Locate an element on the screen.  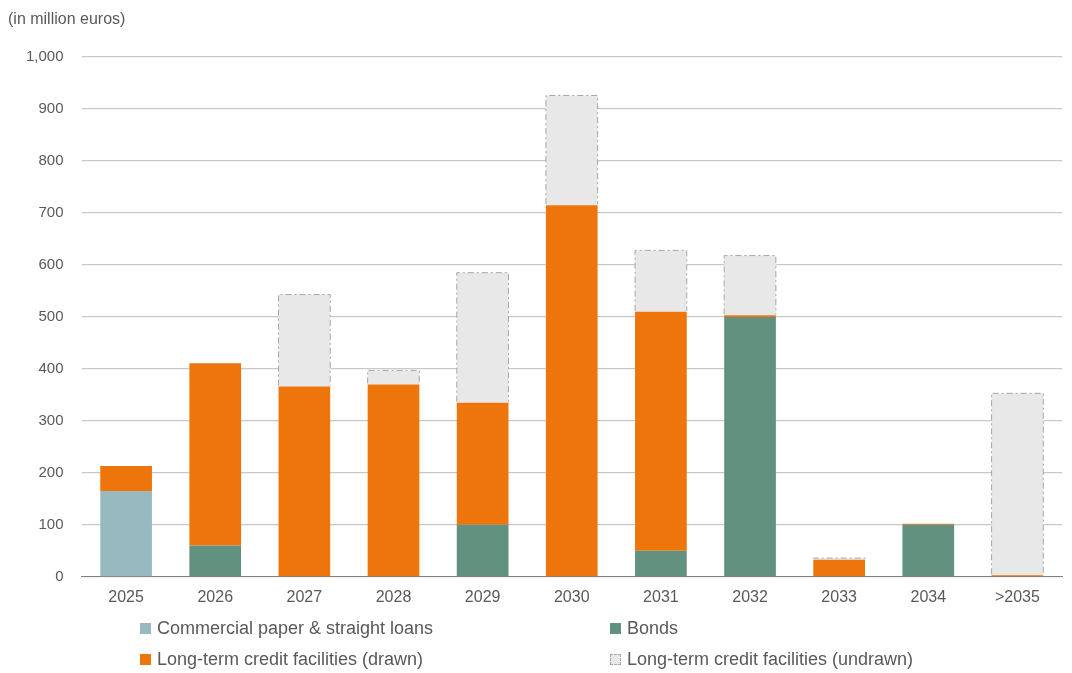
x-tick-label: 2028 is located at coordinates (393, 596).